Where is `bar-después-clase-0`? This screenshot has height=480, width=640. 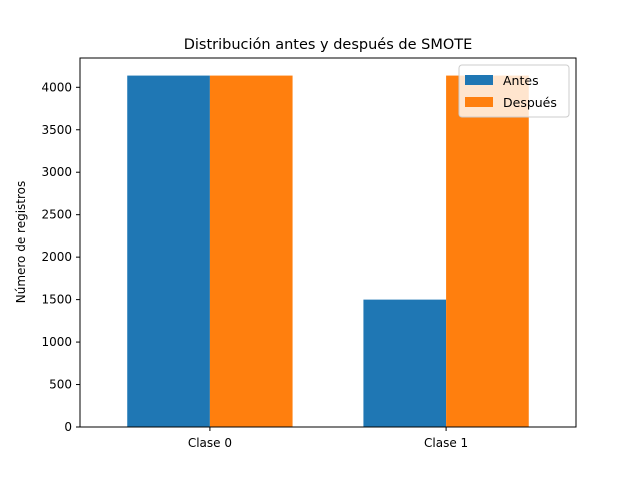 bar-después-clase-0 is located at coordinates (251, 251).